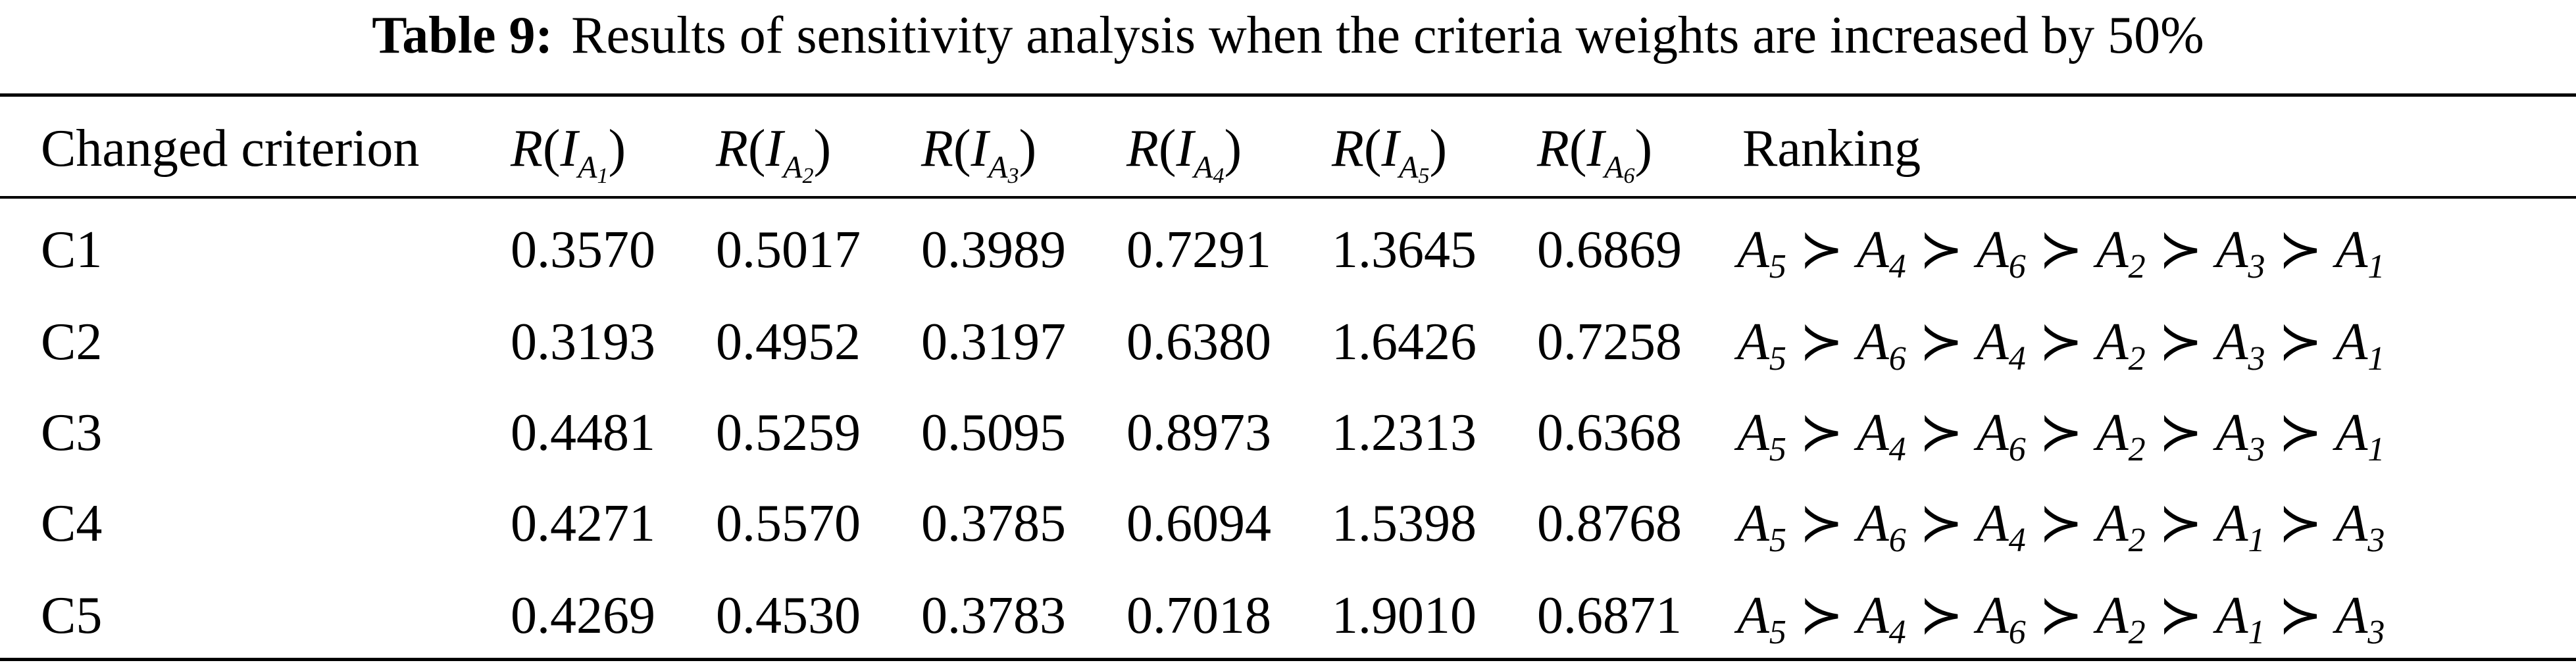 The image size is (2576, 667). What do you see at coordinates (1832, 149) in the screenshot?
I see `header-ranking: Ranking` at bounding box center [1832, 149].